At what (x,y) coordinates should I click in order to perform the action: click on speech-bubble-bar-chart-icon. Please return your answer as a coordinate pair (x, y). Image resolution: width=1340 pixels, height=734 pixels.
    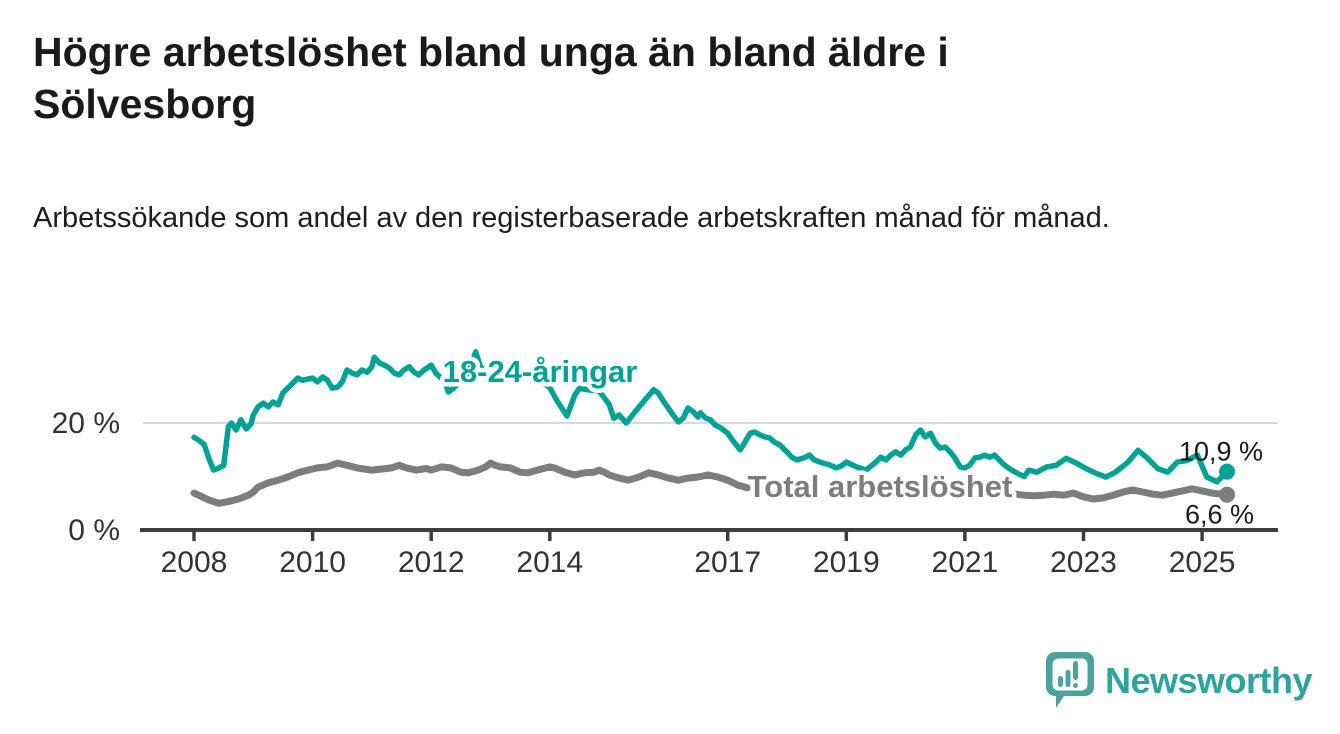
    Looking at the image, I should click on (1069, 680).